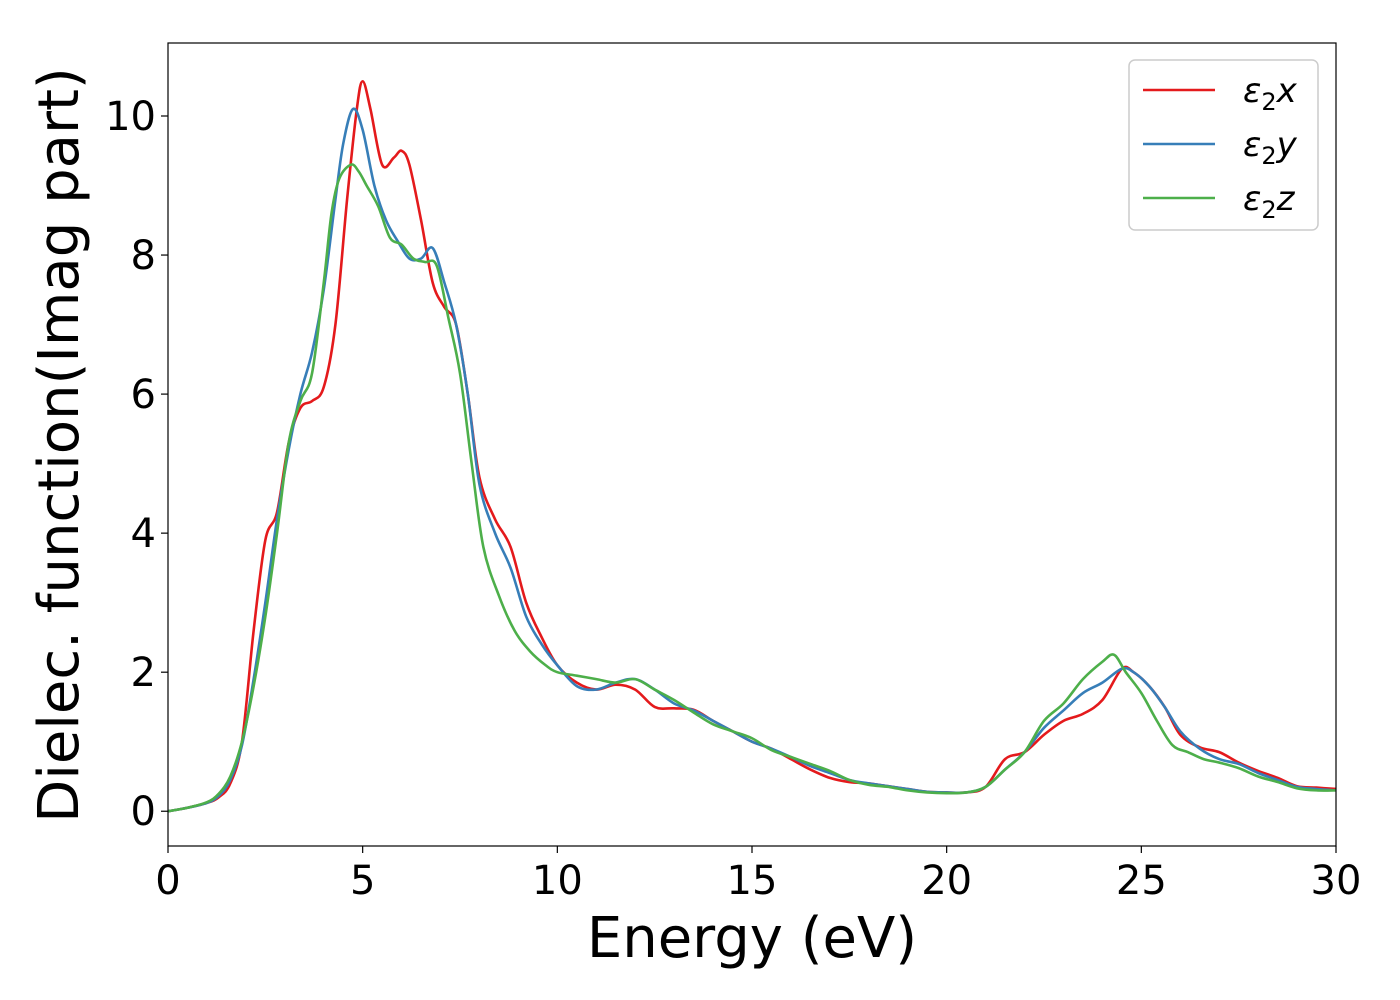  Describe the element at coordinates (752, 938) in the screenshot. I see `x-axis-title: Energy (eV)` at that location.